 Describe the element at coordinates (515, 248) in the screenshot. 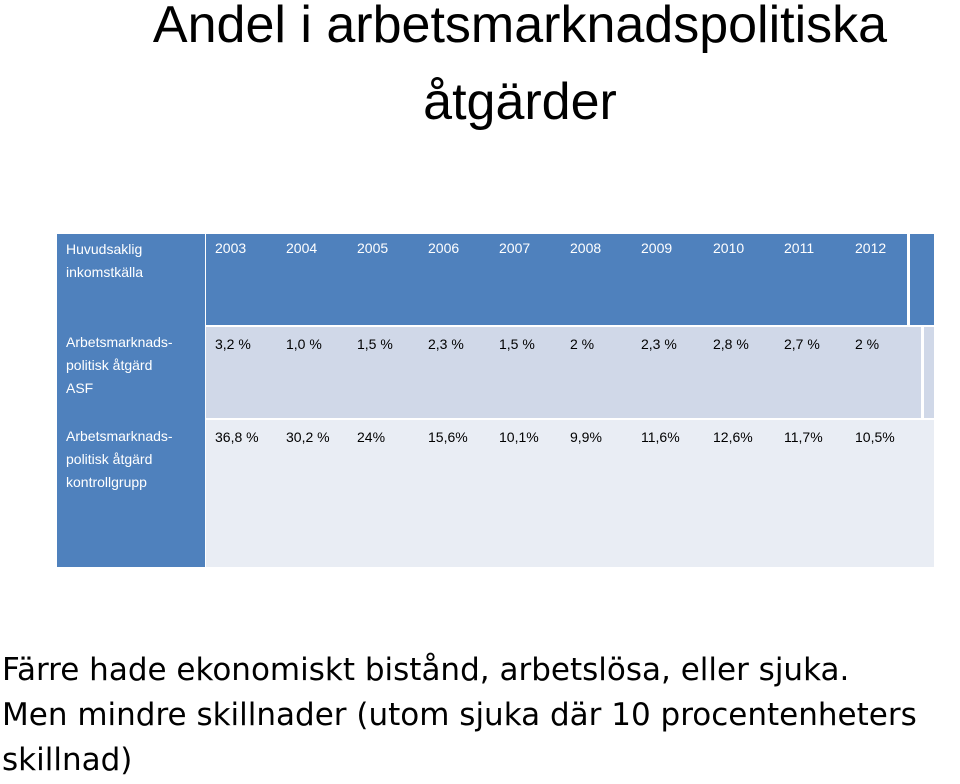

I see `year-cell: 2007` at that location.